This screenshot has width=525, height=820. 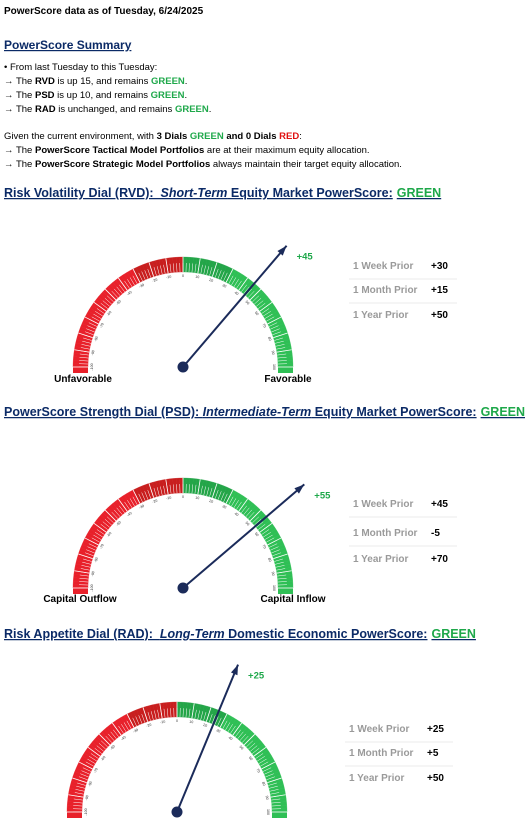 What do you see at coordinates (96, 560) in the screenshot?
I see `dial-tick-label: -80` at bounding box center [96, 560].